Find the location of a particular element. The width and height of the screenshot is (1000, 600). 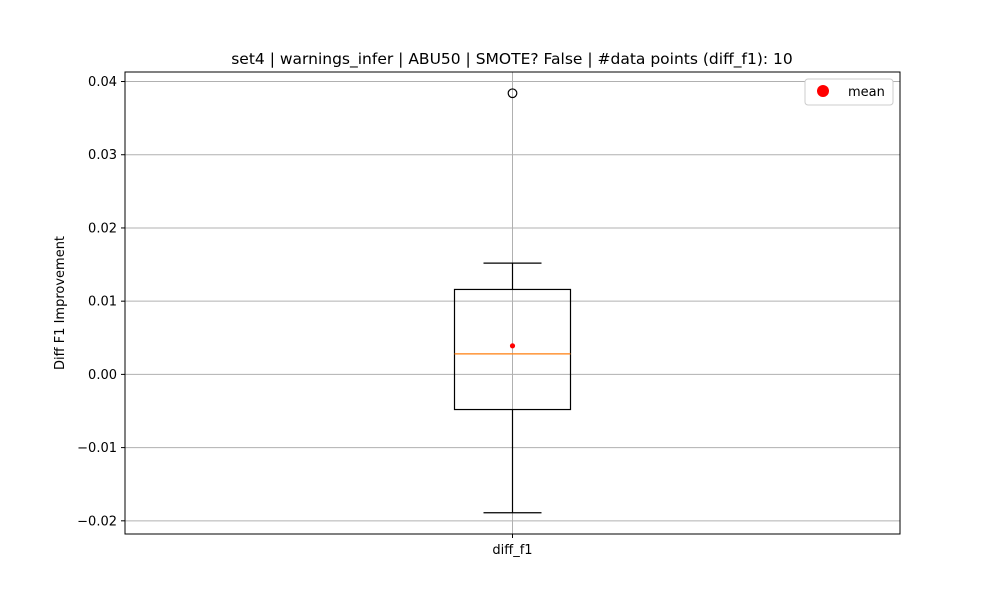

y-tick-label: 0.01 is located at coordinates (102, 302).